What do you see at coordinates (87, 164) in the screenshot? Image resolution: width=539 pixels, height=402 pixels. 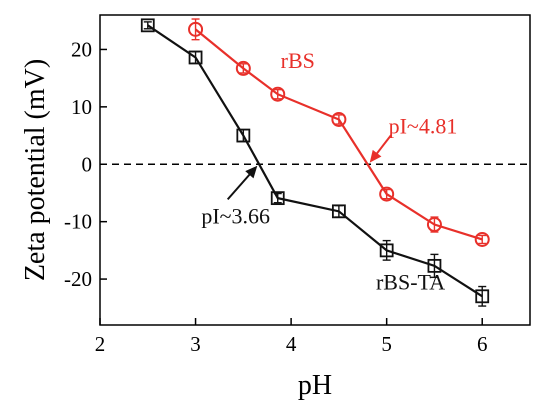 I see `y-tick-label: 0` at bounding box center [87, 164].